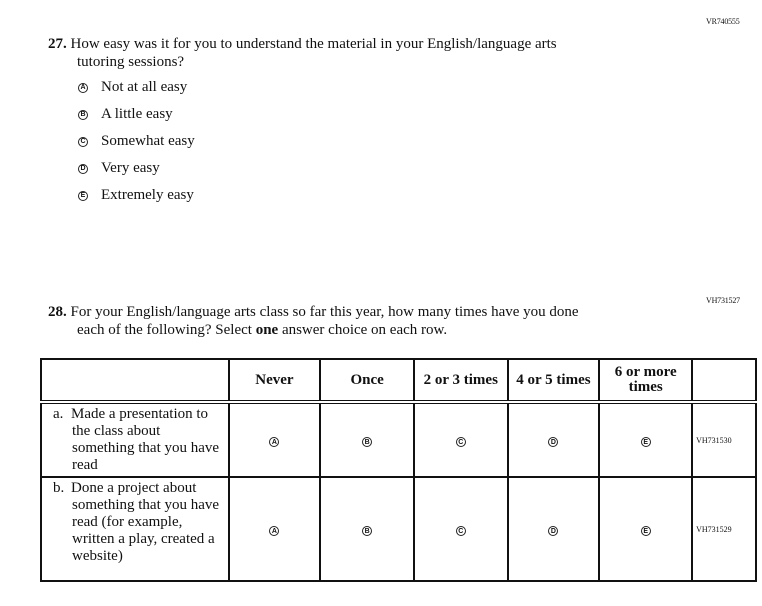 The width and height of the screenshot is (762, 606). What do you see at coordinates (147, 195) in the screenshot?
I see `option-label: Extremely easy` at bounding box center [147, 195].